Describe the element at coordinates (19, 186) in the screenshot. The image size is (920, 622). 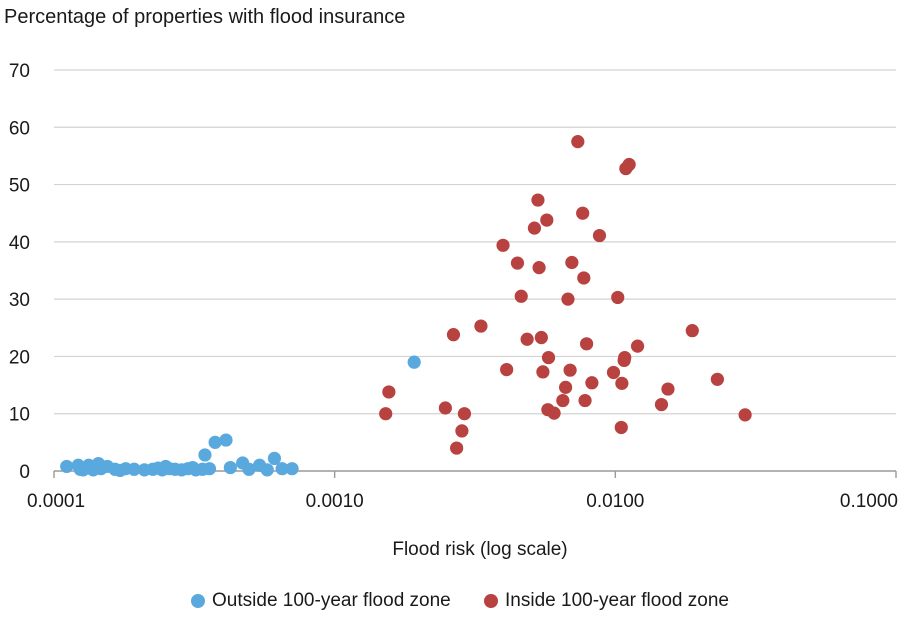
I see `y-tick-label-50: 50` at that location.